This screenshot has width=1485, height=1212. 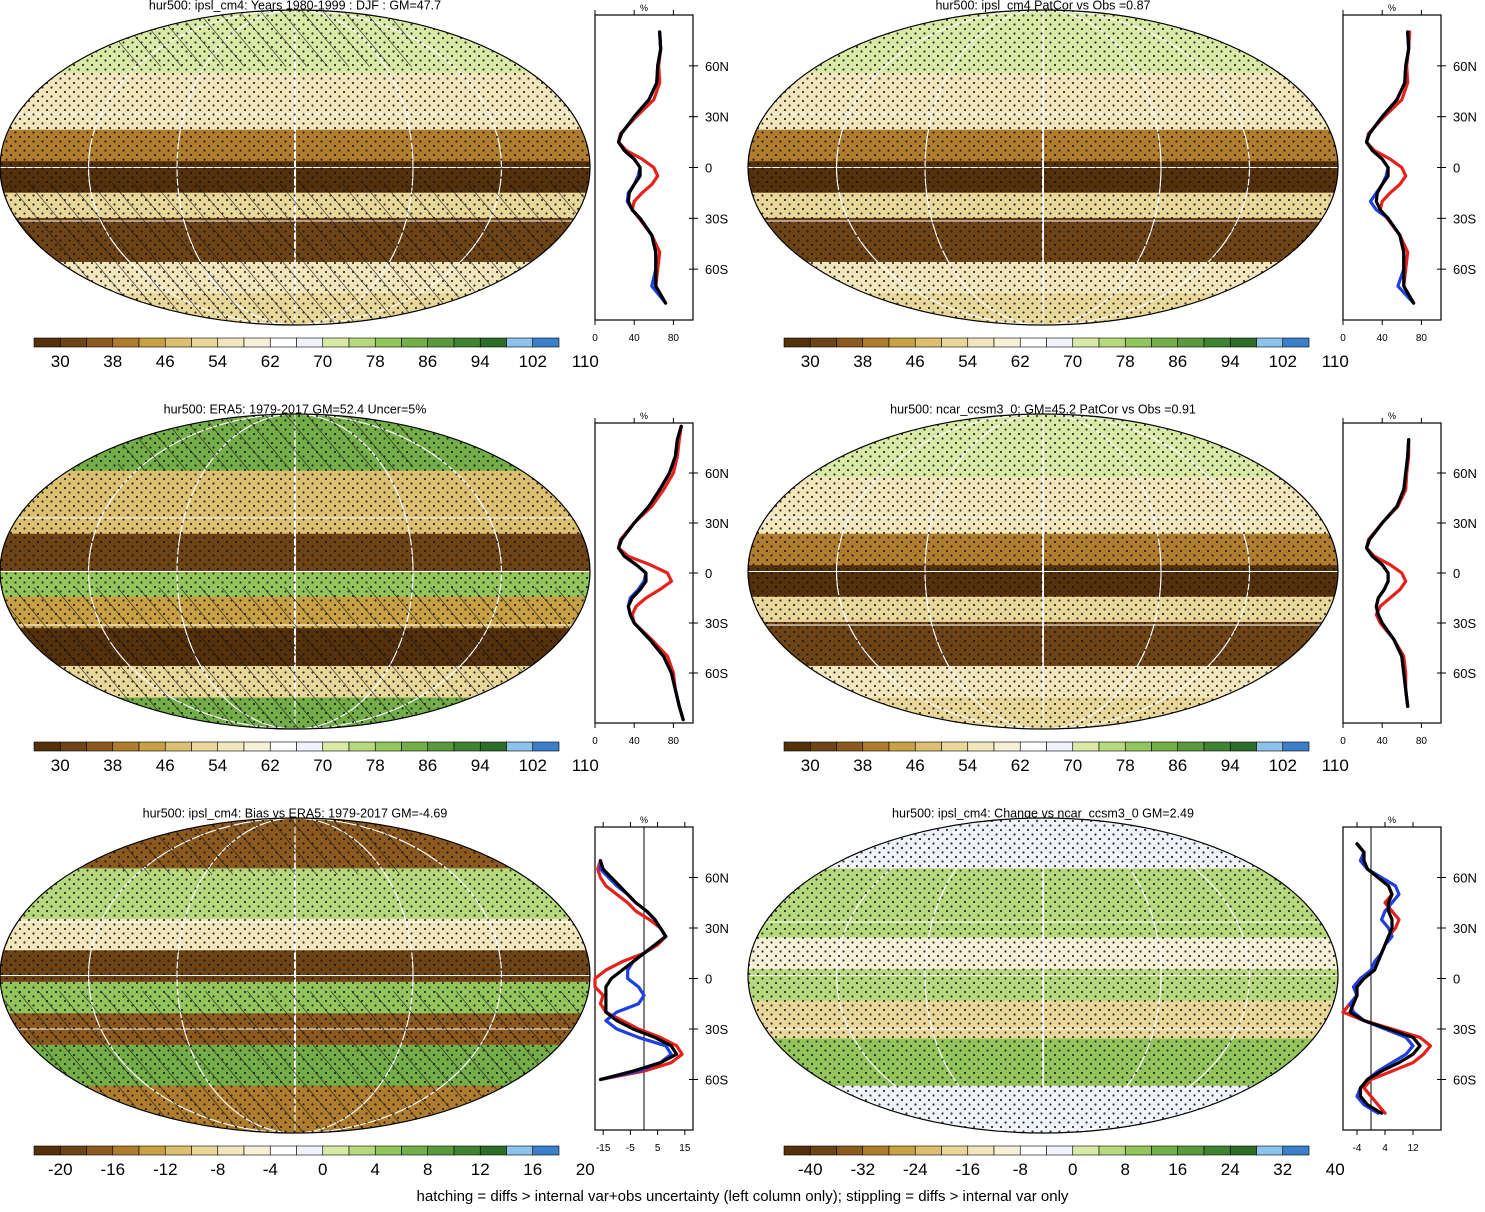 What do you see at coordinates (862, 1169) in the screenshot?
I see `colorbar-label: -32` at bounding box center [862, 1169].